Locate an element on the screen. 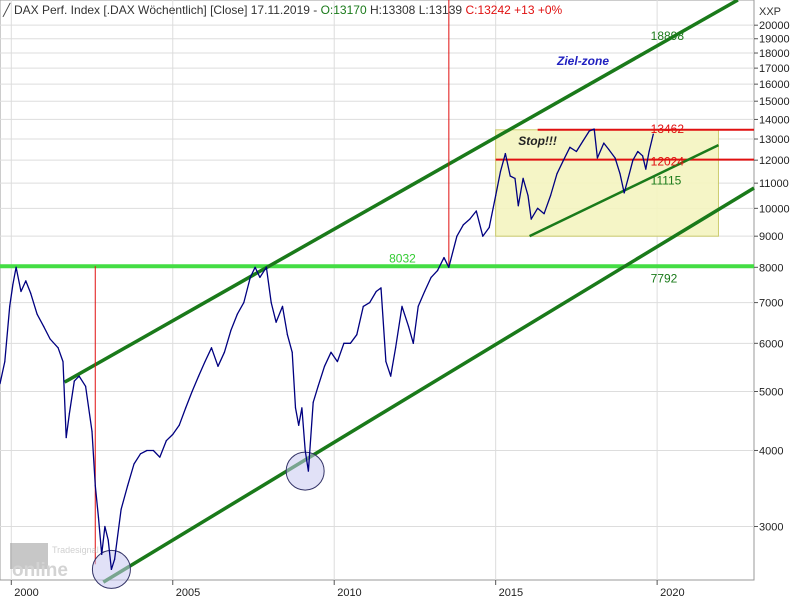 The height and width of the screenshot is (605, 800). y-tick-label: 20000 is located at coordinates (774, 26).